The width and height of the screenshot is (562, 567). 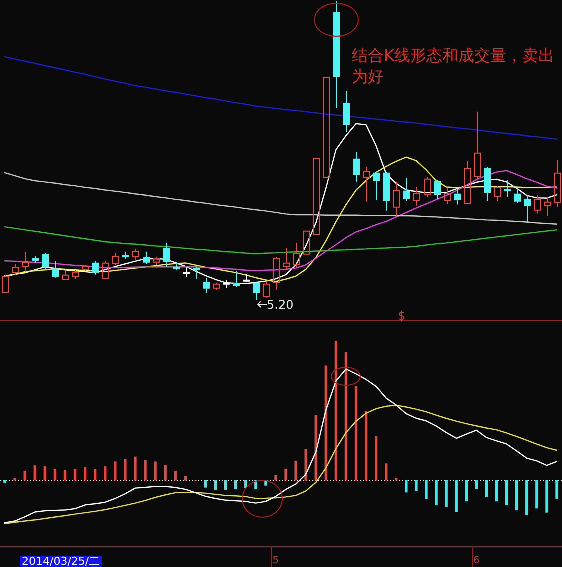 I want to click on annotation: 结合K线形态和成交量，卖出为好, so click(x=454, y=66).